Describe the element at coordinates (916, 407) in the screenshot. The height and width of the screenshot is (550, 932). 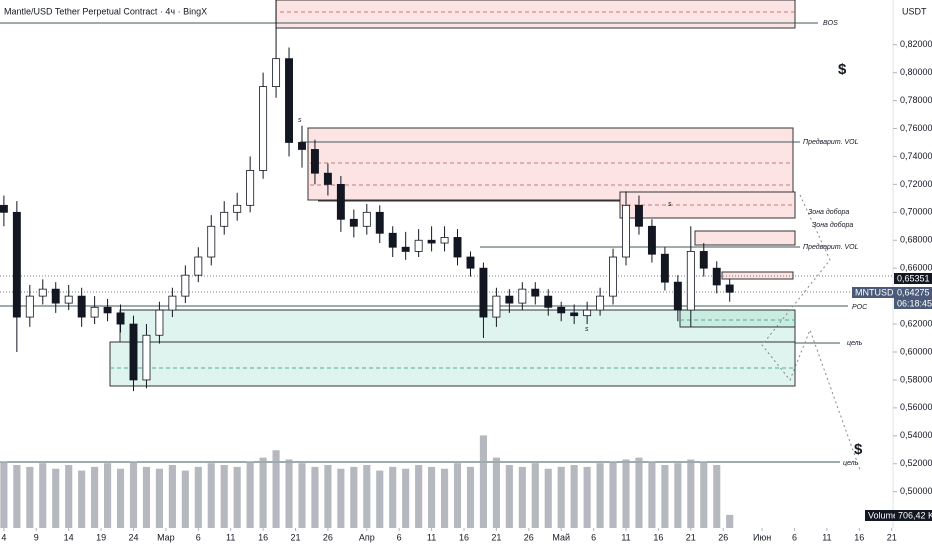
I see `y-tick-label: 0,56000` at that location.